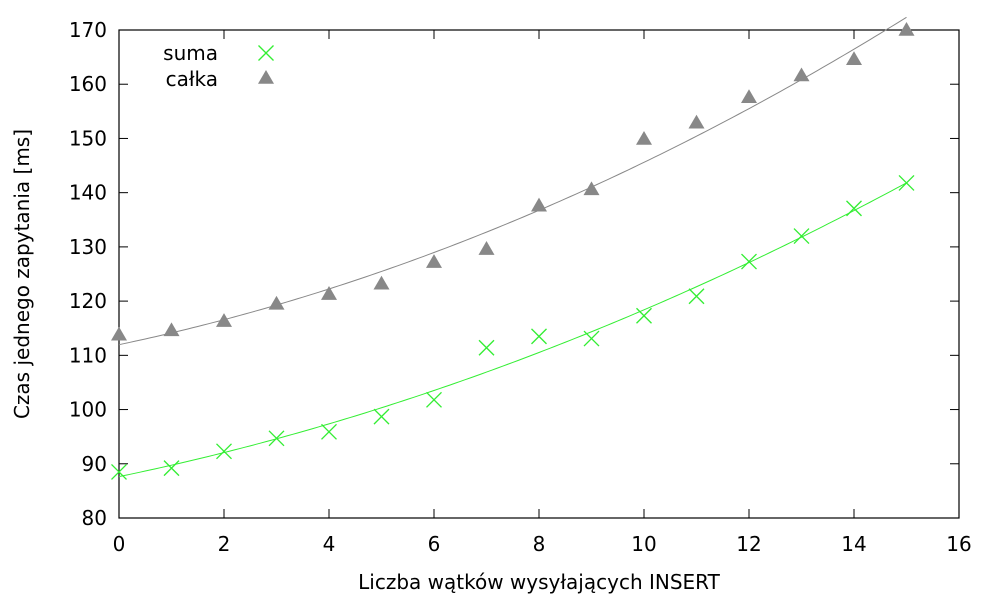  What do you see at coordinates (266, 77) in the screenshot?
I see `legend-marker-triangle` at bounding box center [266, 77].